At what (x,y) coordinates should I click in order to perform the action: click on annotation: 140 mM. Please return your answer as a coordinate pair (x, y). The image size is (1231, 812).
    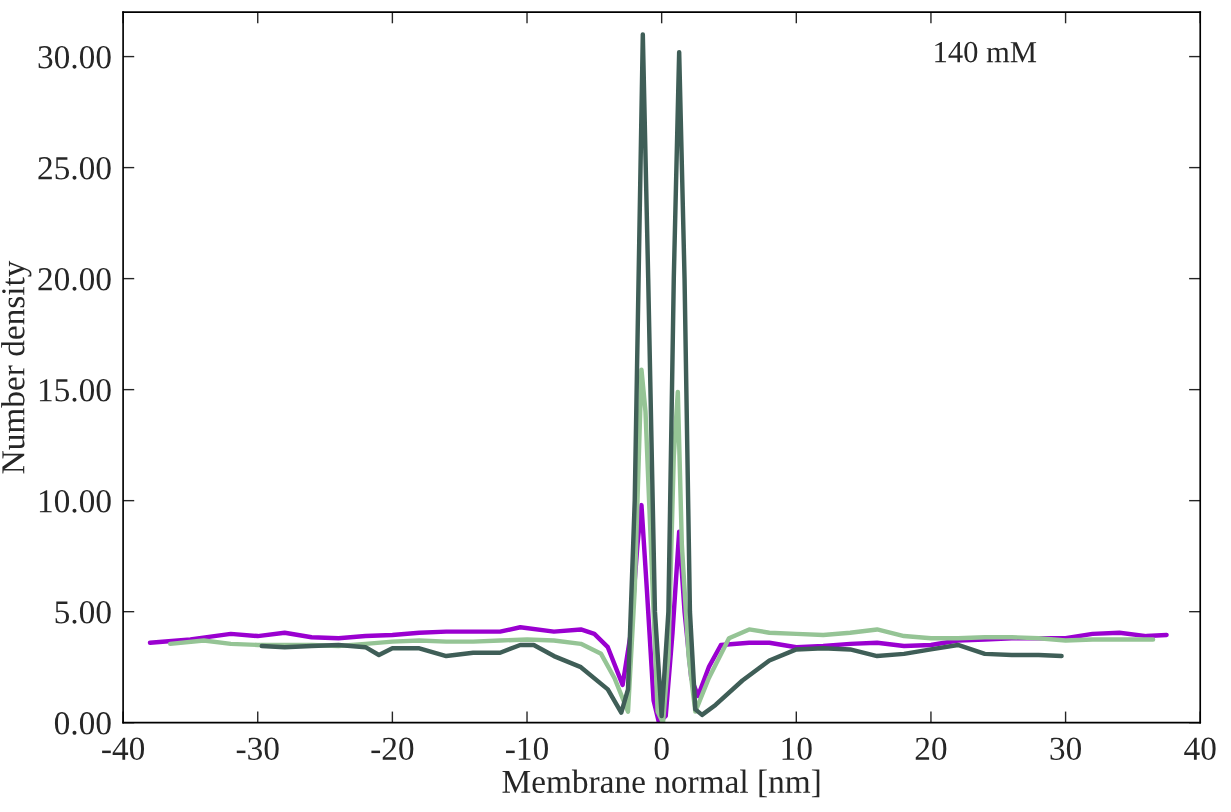
    Looking at the image, I should click on (986, 52).